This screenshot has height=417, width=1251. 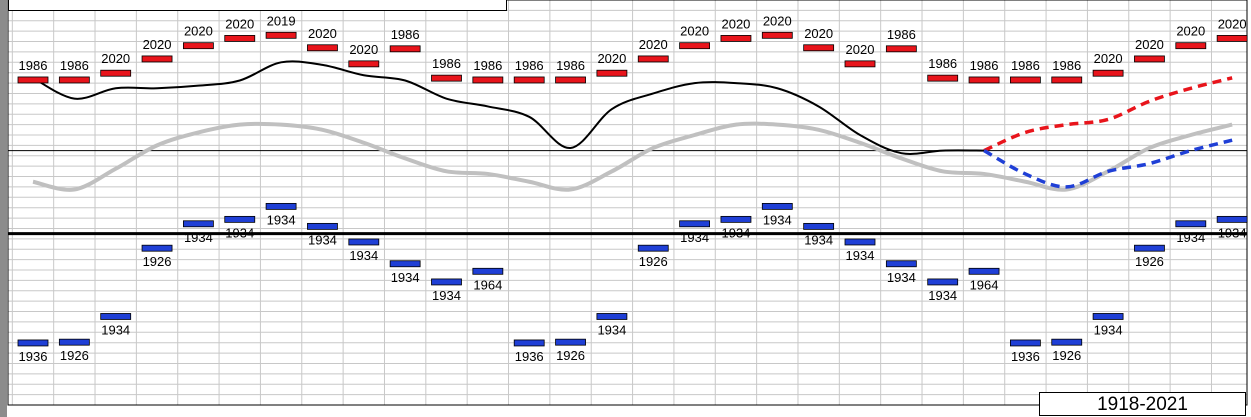 What do you see at coordinates (1142, 404) in the screenshot?
I see `period-range-label: 1918-2021` at bounding box center [1142, 404].